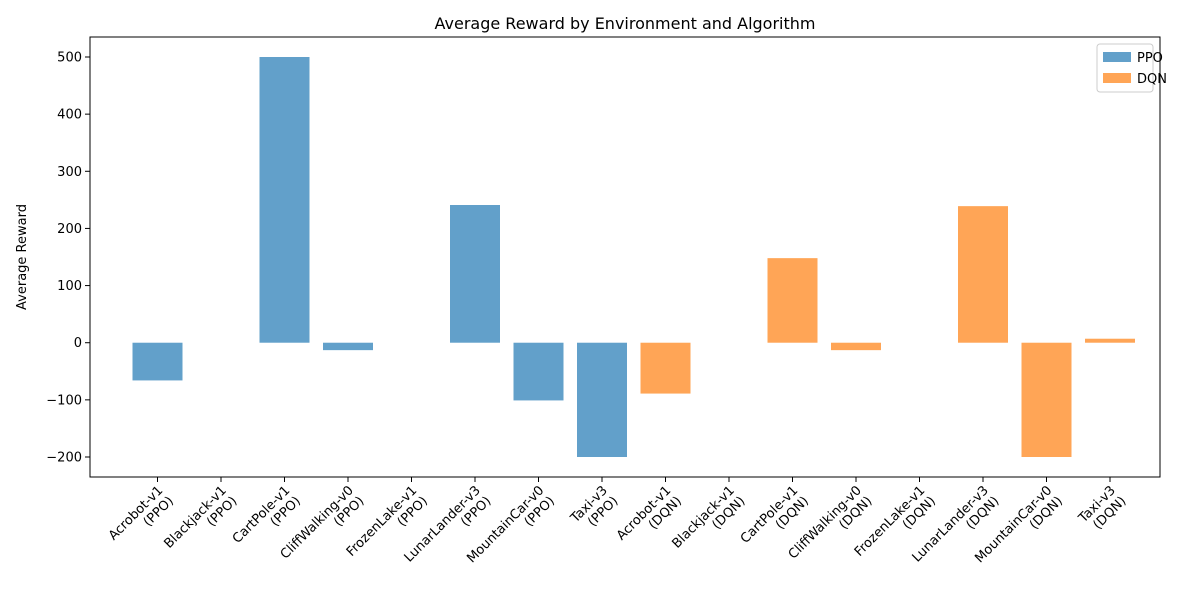 This screenshot has height=604, width=1200. What do you see at coordinates (69, 229) in the screenshot?
I see `y-tick-label: 200` at bounding box center [69, 229].